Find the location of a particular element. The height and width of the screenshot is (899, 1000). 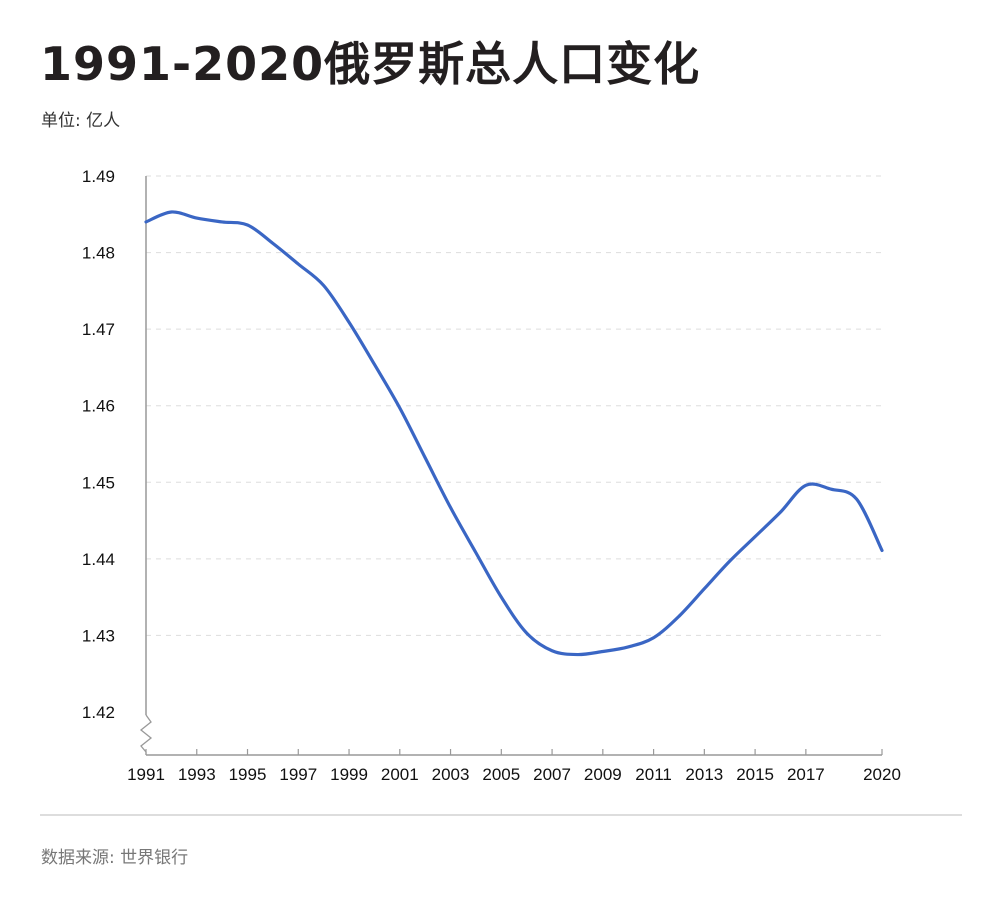

y-tick-label: 1.46 is located at coordinates (98, 406).